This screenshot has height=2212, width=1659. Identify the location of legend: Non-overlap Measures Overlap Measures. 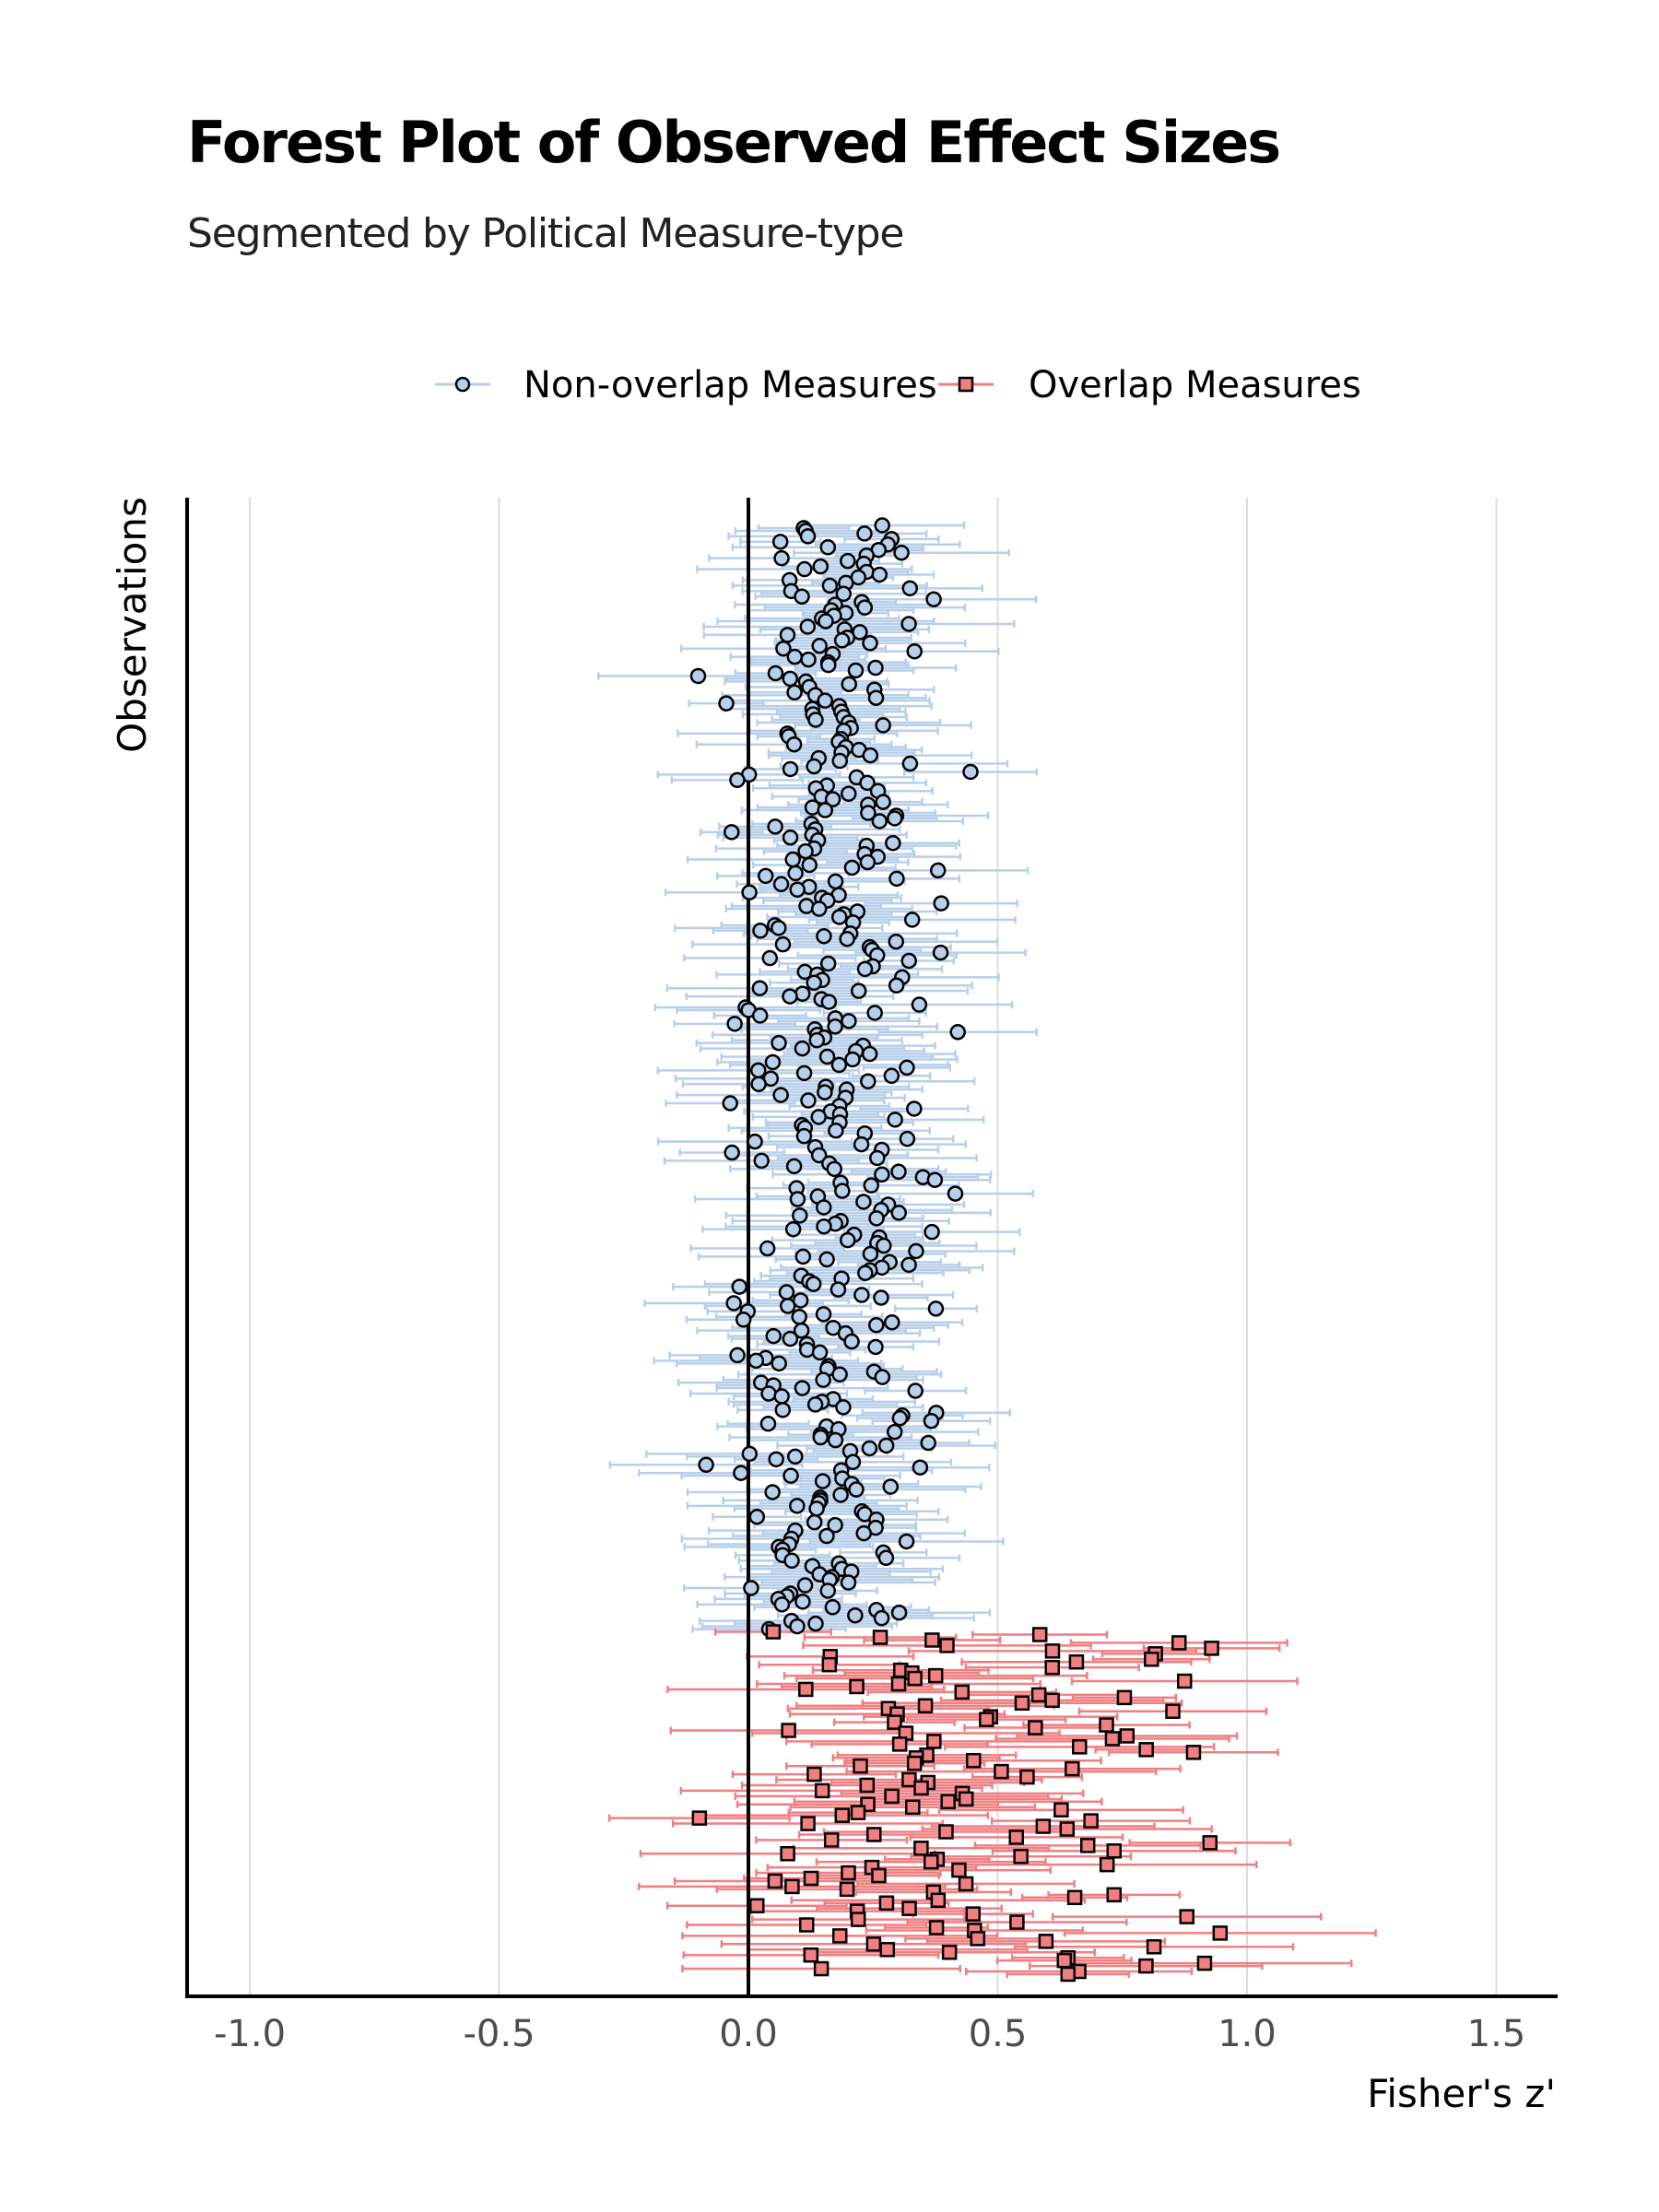
(898, 385).